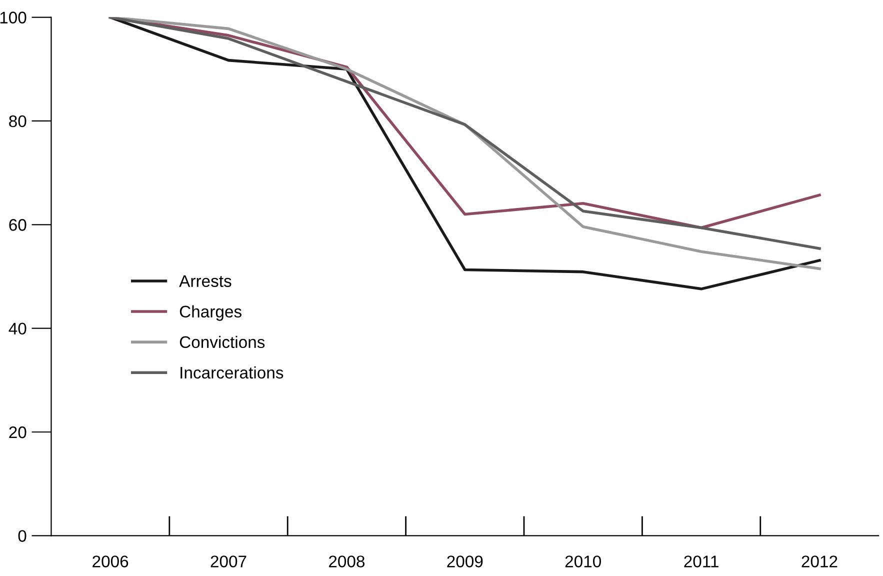 This screenshot has height=576, width=883. Describe the element at coordinates (110, 562) in the screenshot. I see `x-tick-label: 2006` at that location.